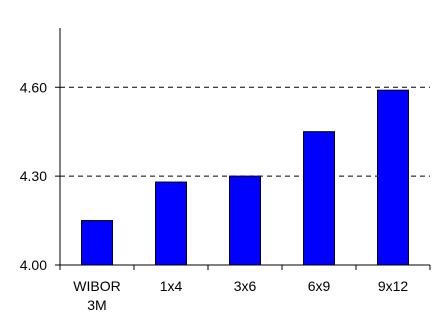 This screenshot has width=444, height=322. Describe the element at coordinates (33, 176) in the screenshot. I see `y-tick-label: 4.30` at that location.